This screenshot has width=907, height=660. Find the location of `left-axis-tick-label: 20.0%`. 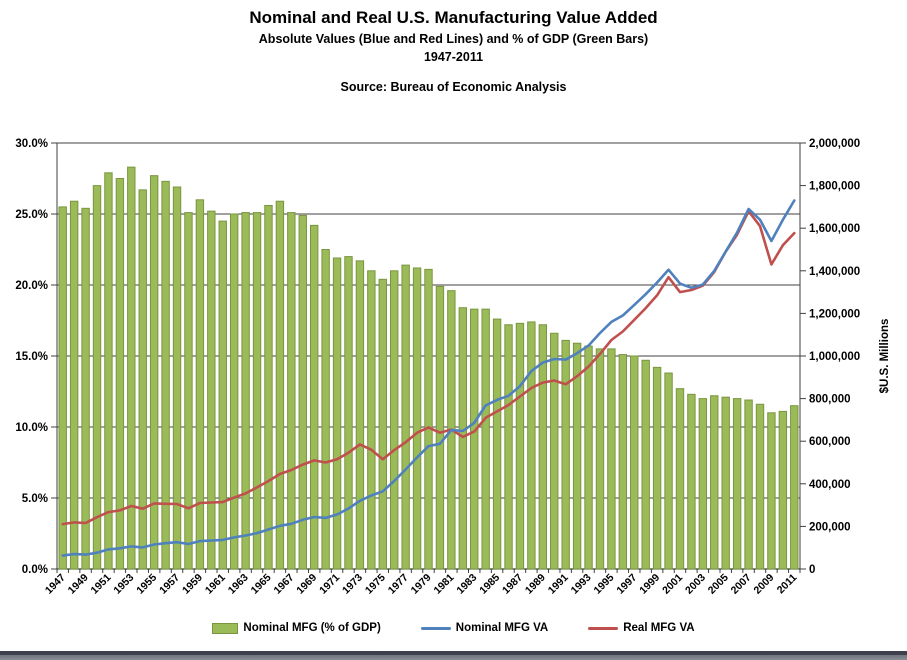

left-axis-tick-label: 20.0% is located at coordinates (31, 286).